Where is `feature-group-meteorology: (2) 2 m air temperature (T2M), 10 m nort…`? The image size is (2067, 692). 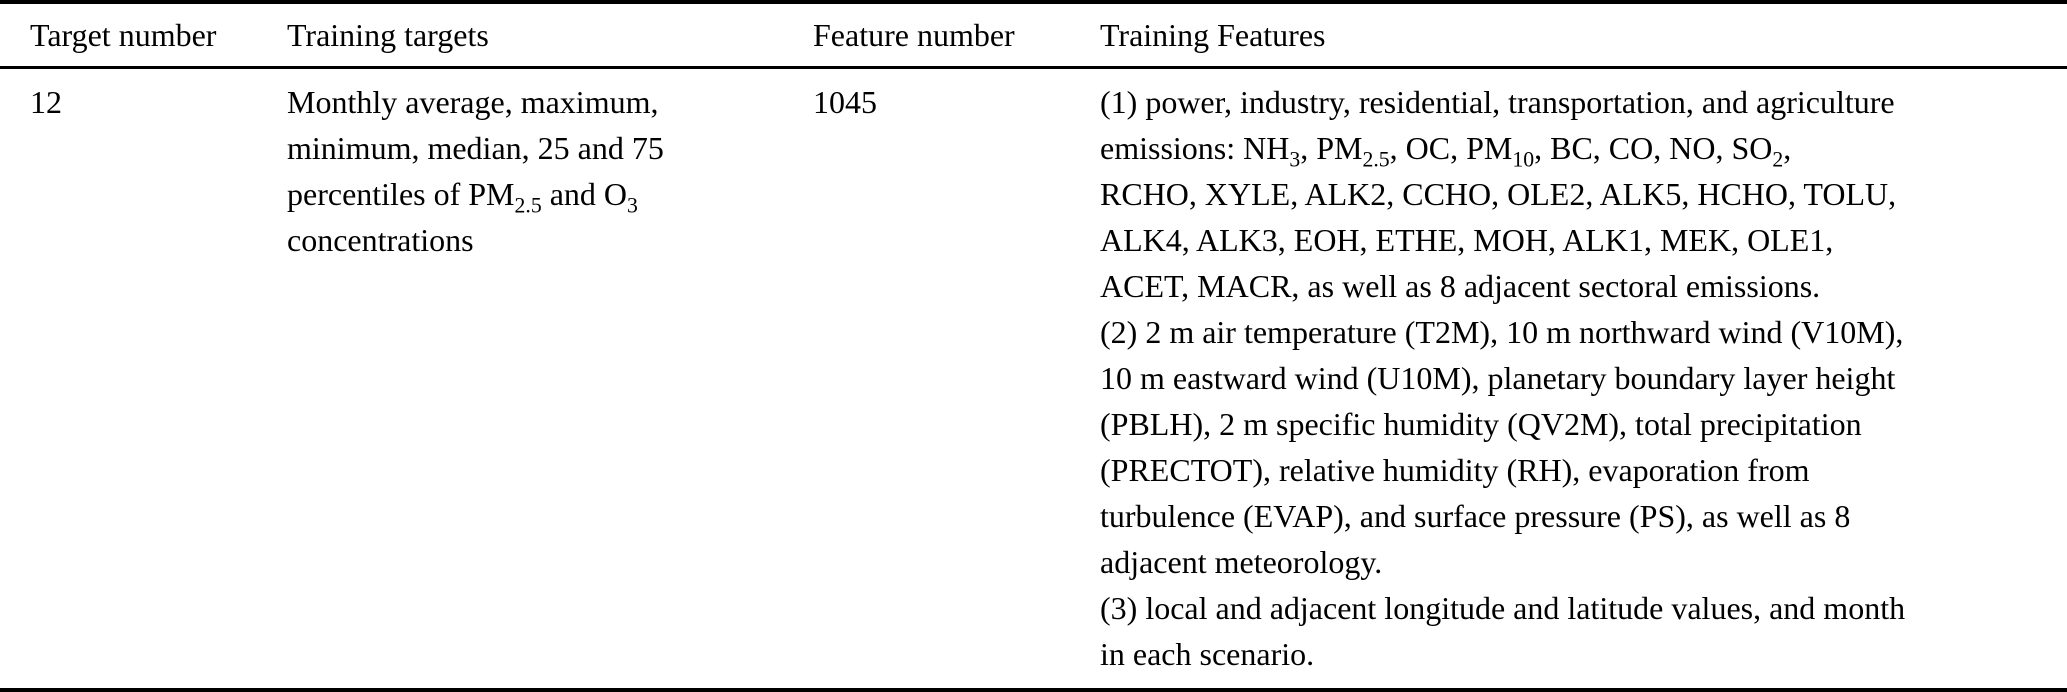
feature-group-meteorology: (2) 2 m air temperature (T2M), 10 m nort… is located at coordinates (1502, 447).